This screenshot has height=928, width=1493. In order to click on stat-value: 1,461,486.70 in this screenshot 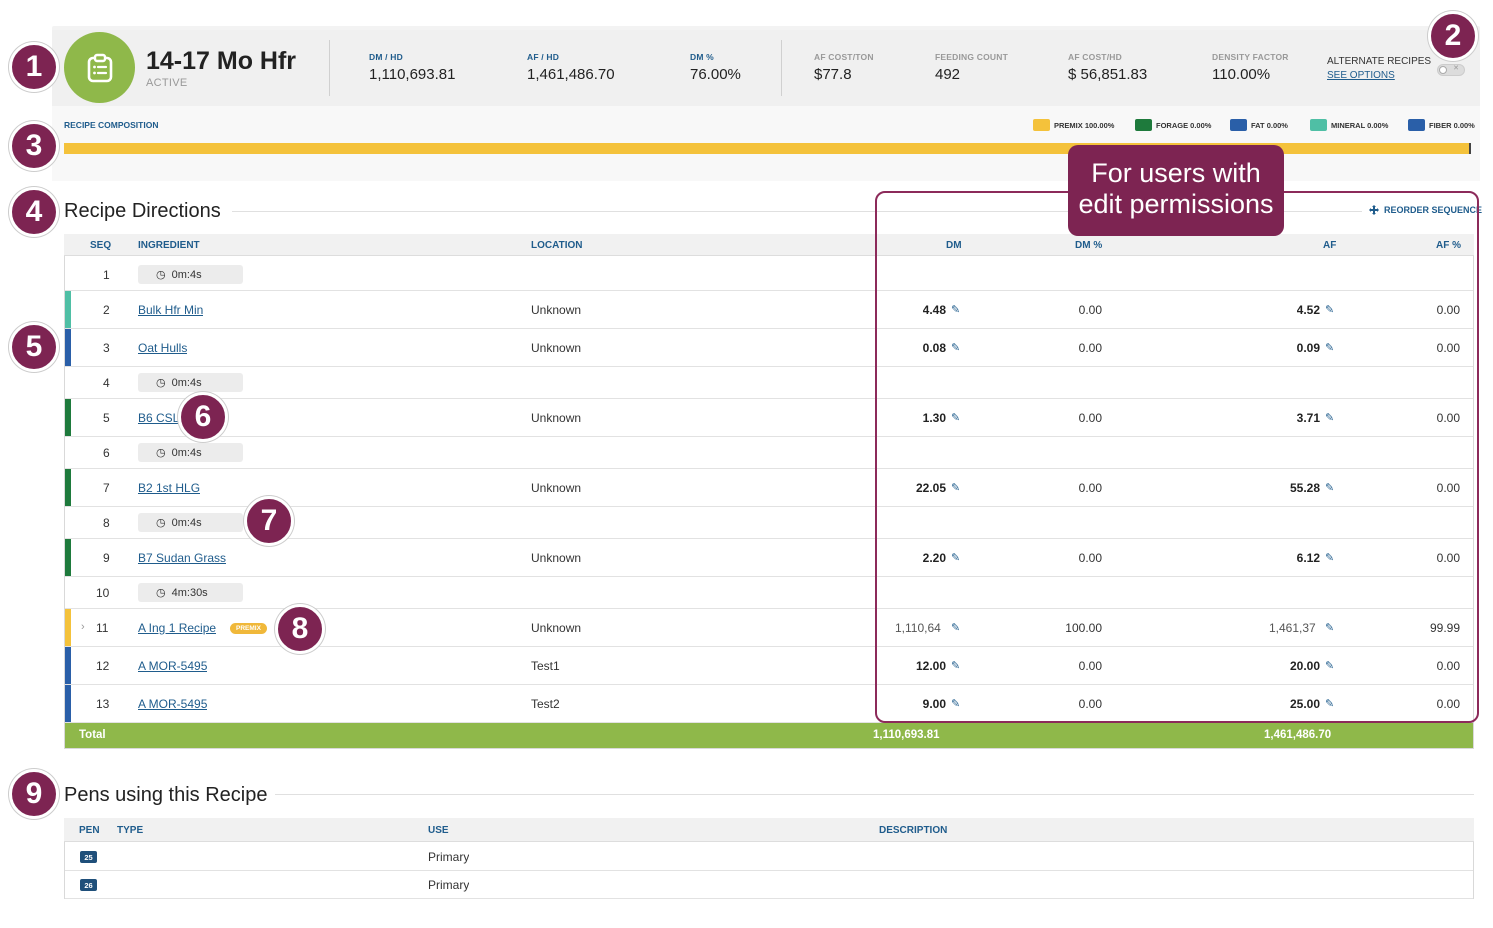, I will do `click(571, 74)`.